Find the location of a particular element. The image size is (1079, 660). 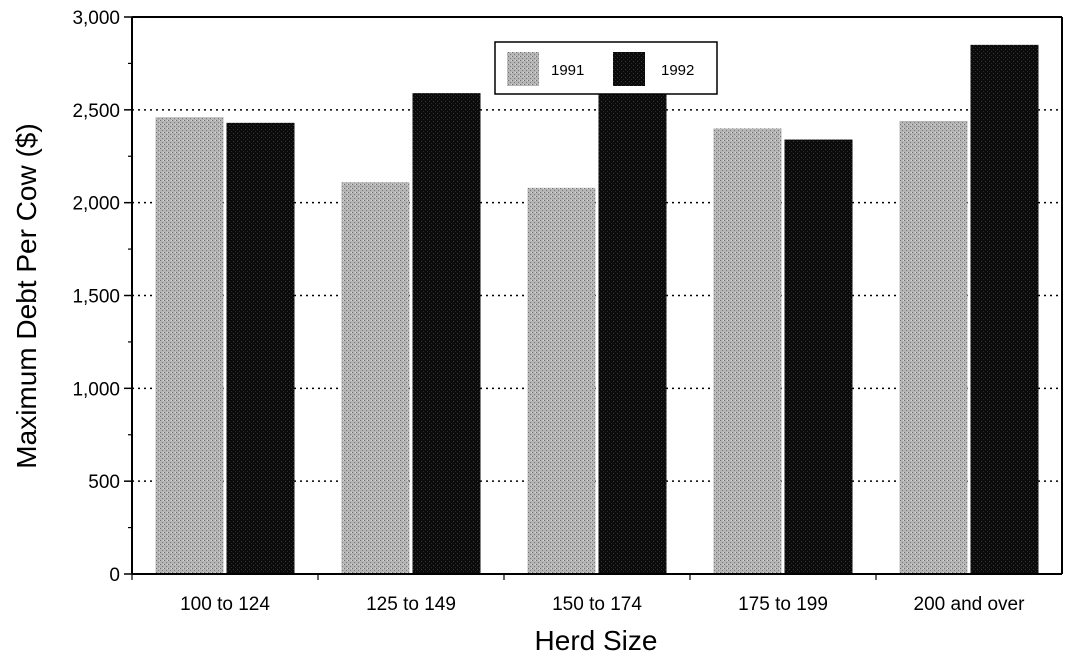

x-tick-label: 125 to 149 is located at coordinates (411, 604).